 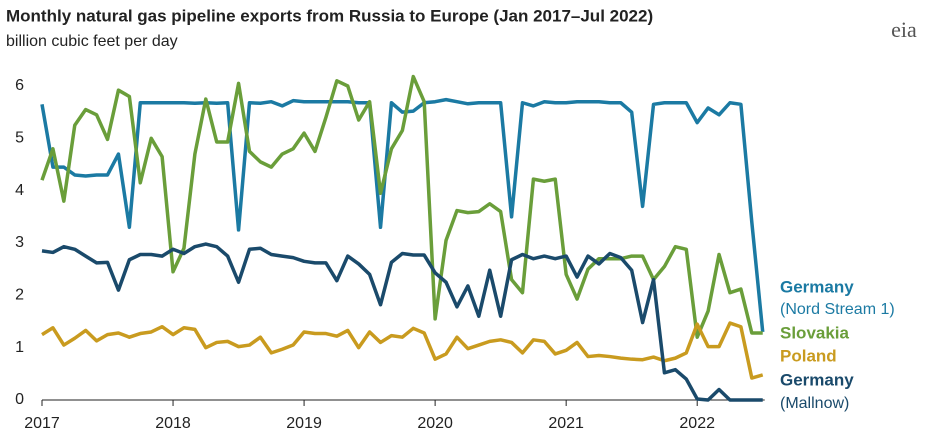 I want to click on y-tick-label: 2, so click(x=19, y=295).